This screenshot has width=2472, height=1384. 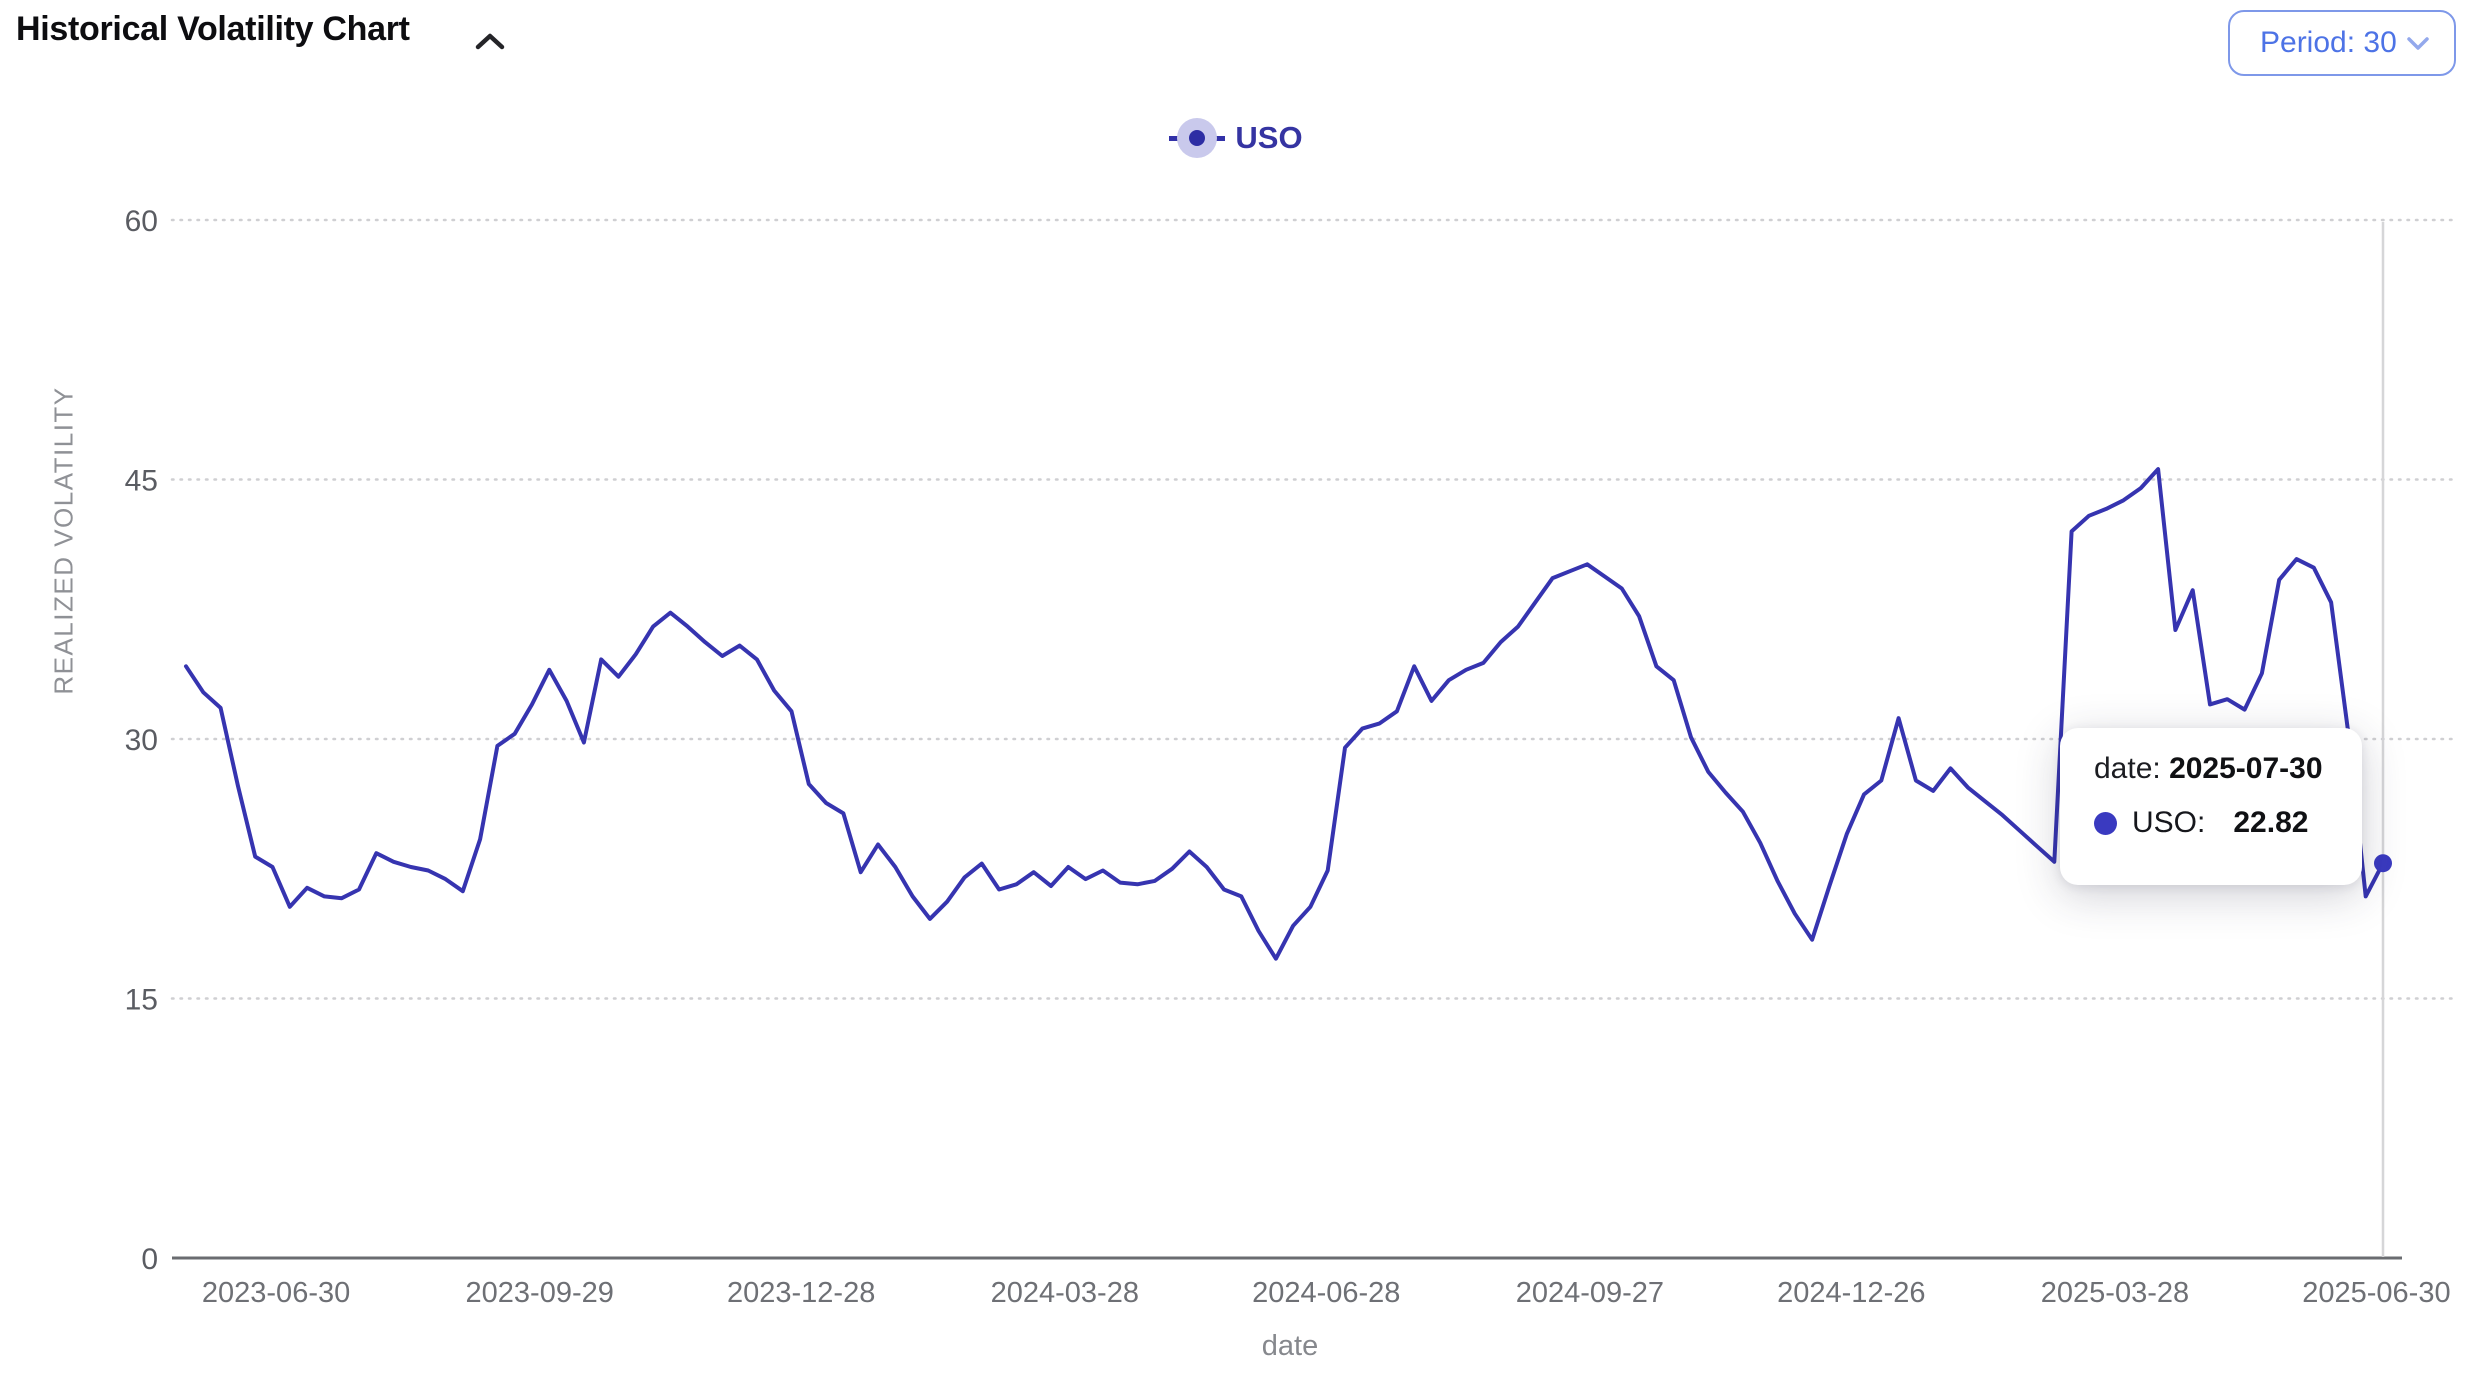 I want to click on highlighted-point-marker, so click(x=2383, y=863).